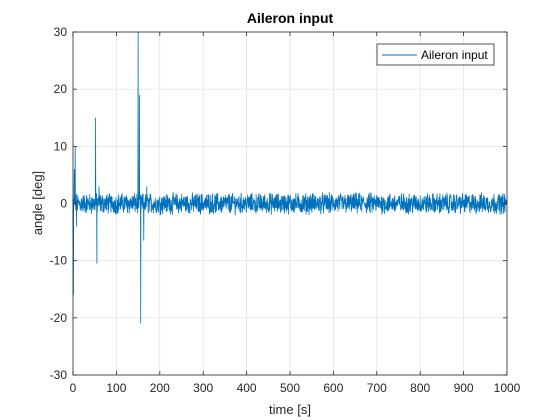 The height and width of the screenshot is (420, 560). I want to click on x-tick-label: 200, so click(160, 388).